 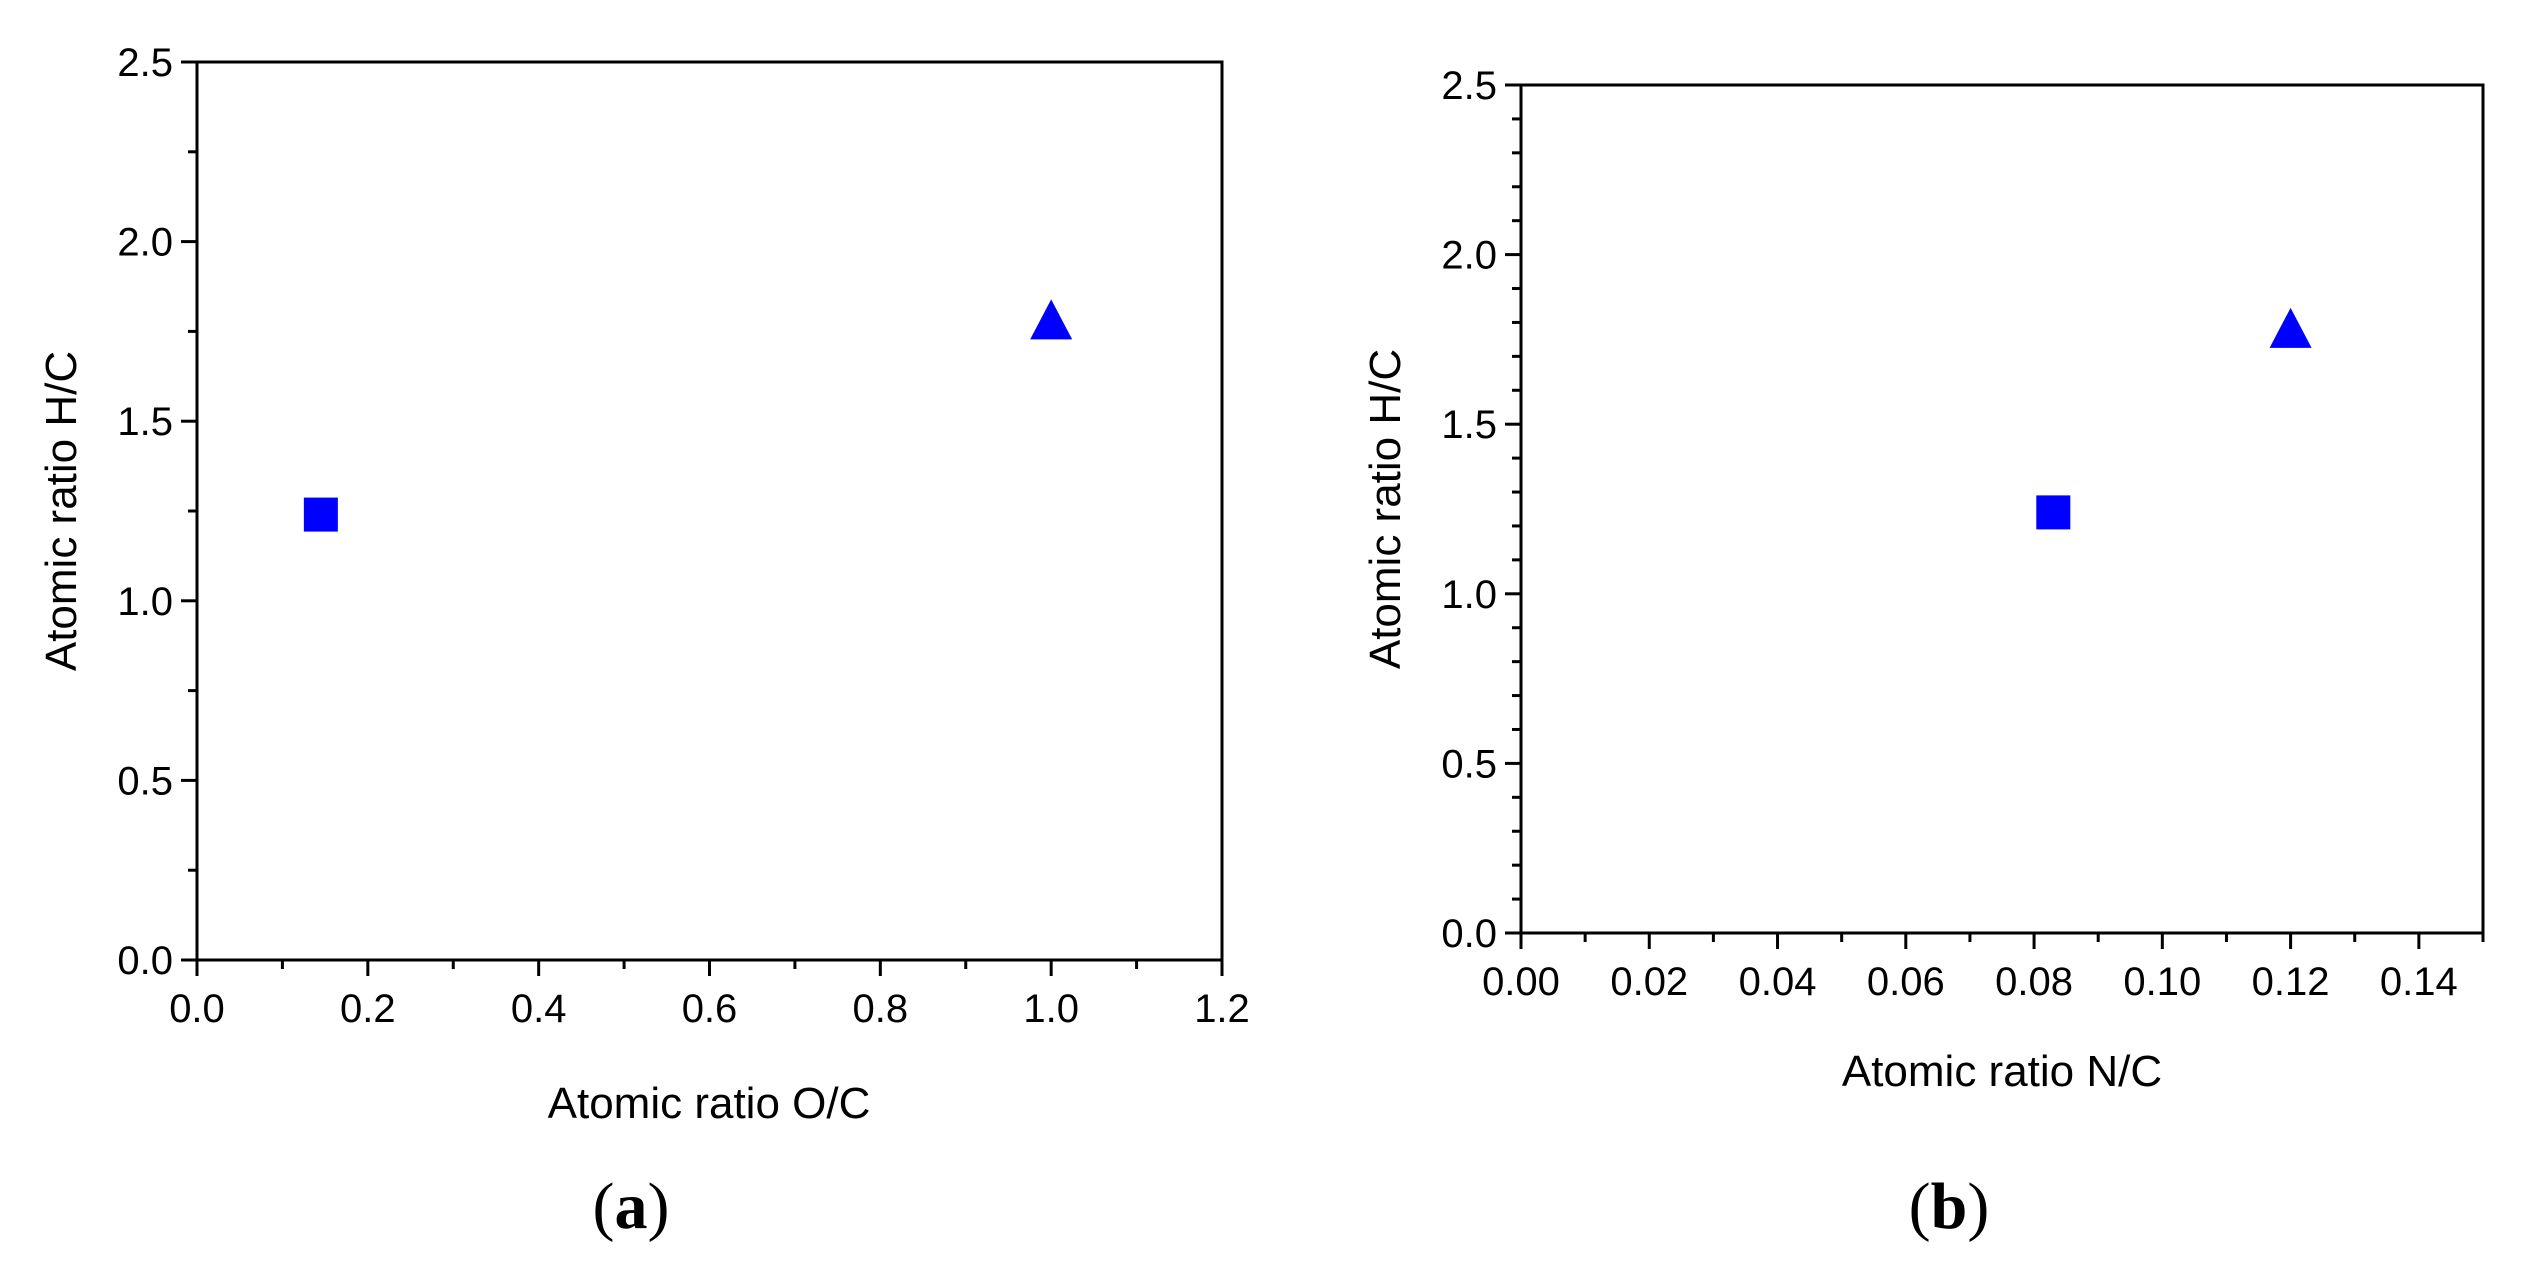 I want to click on panel-b-point-square, so click(x=2053, y=512).